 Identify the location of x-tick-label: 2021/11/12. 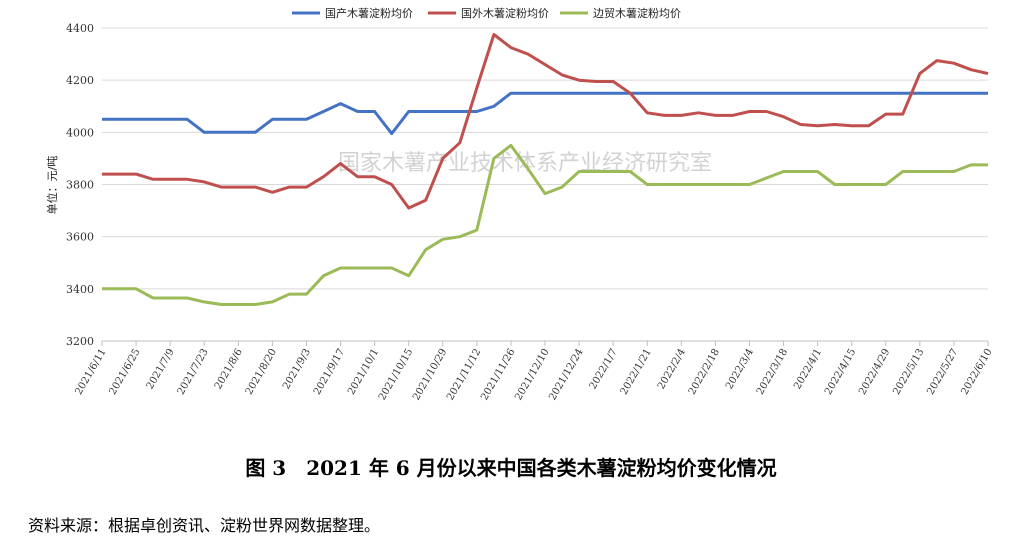
(464, 374).